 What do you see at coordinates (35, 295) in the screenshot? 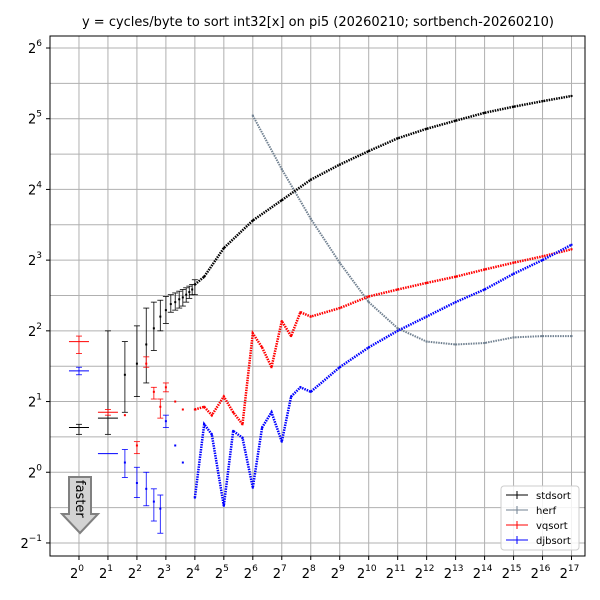
I see `y-axis: 2−1 20 21 22 23 24 25 26` at bounding box center [35, 295].